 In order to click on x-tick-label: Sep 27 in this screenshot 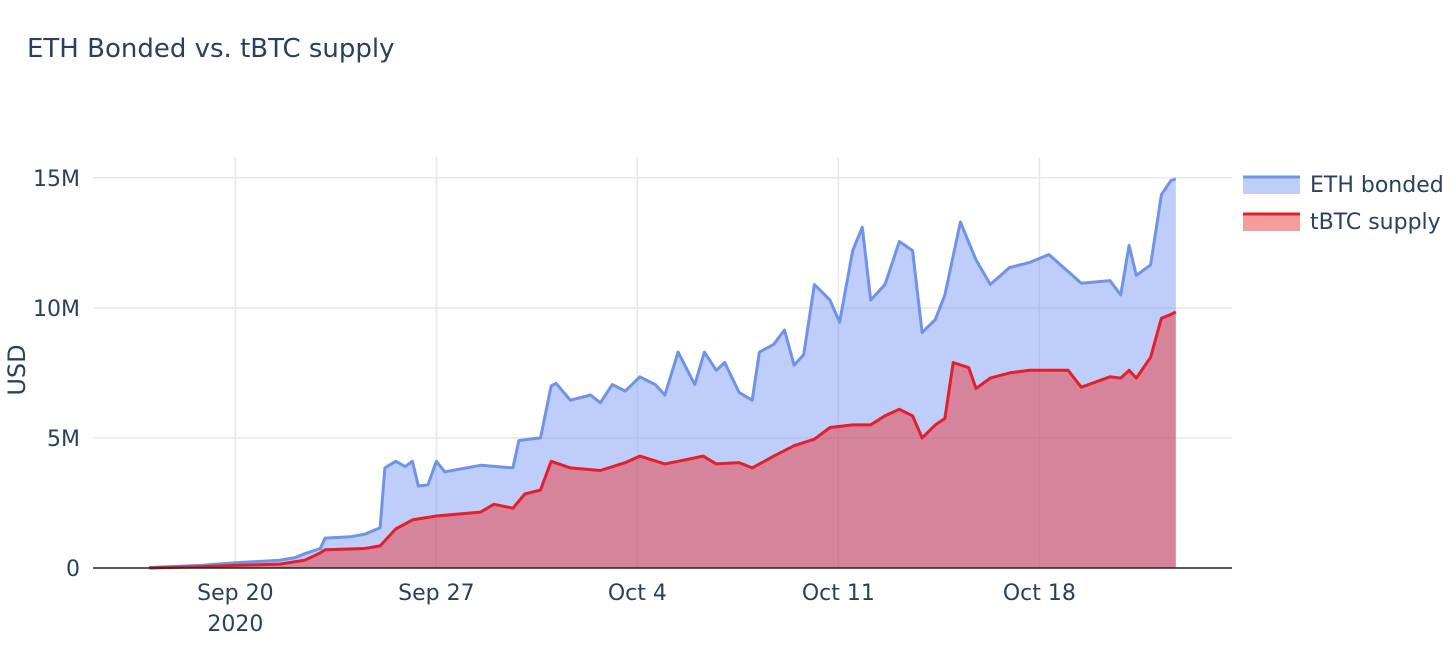, I will do `click(436, 593)`.